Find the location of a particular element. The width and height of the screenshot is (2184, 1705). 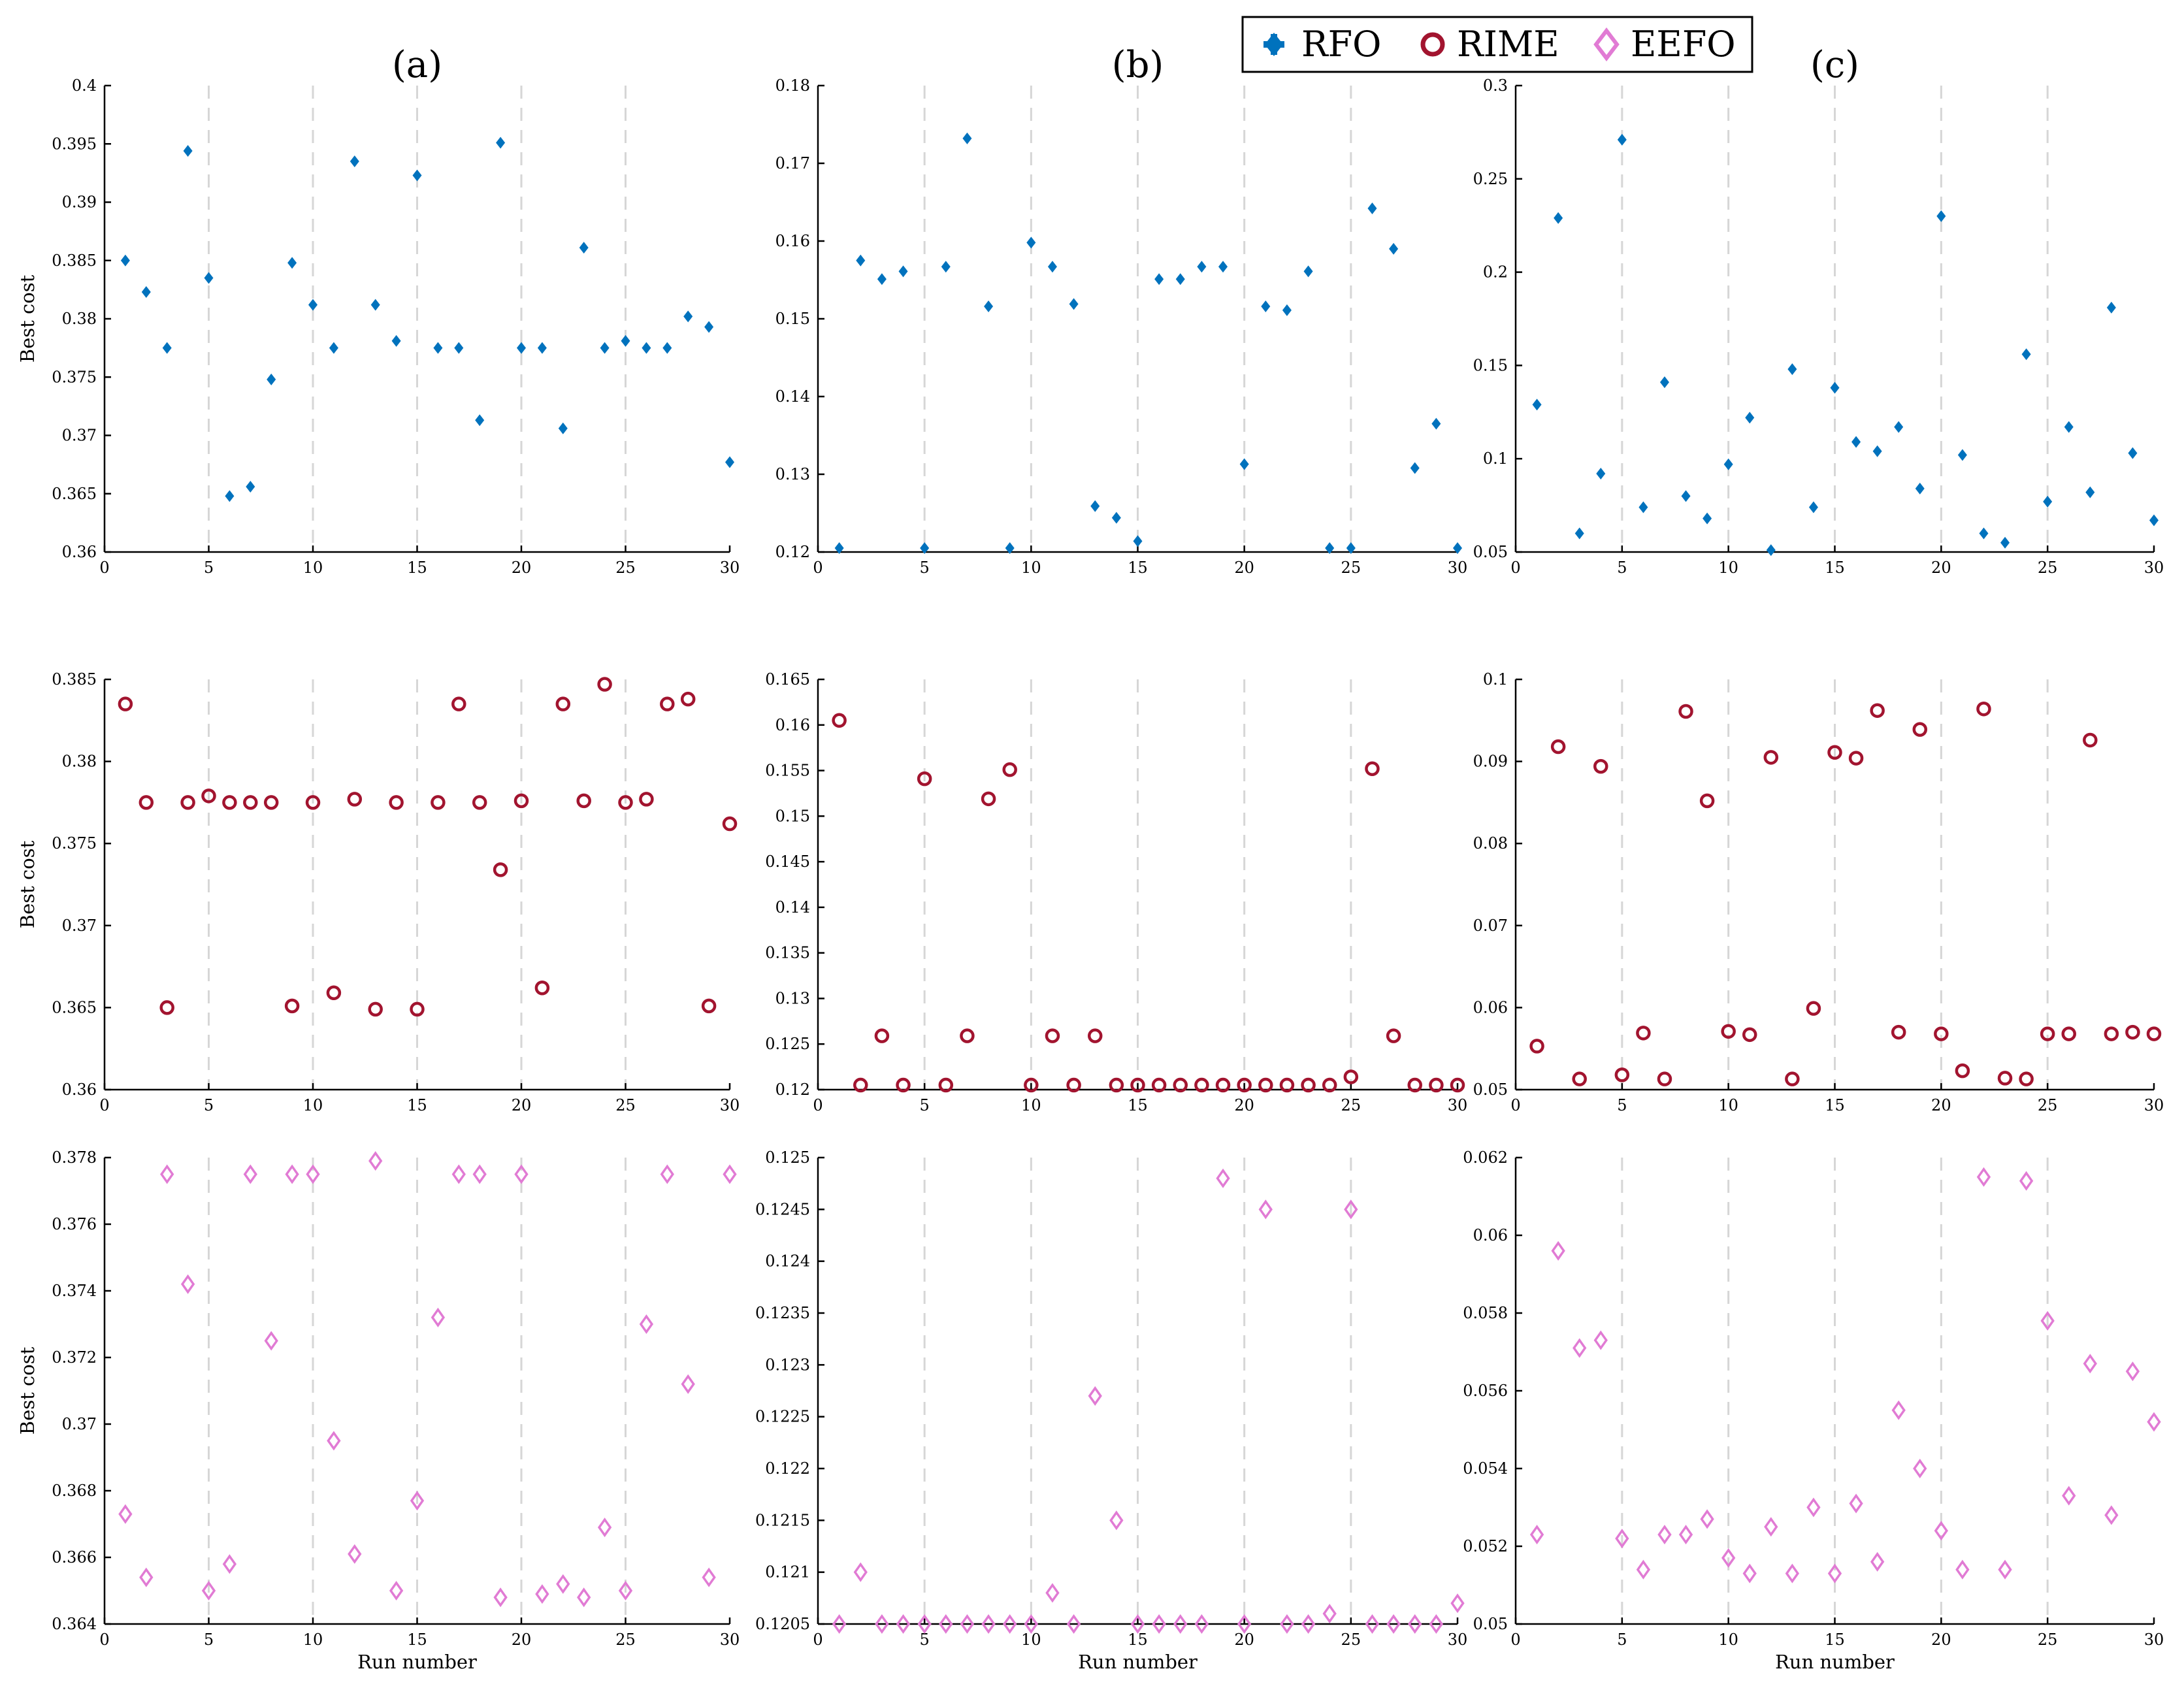

x-tick-label: 25 is located at coordinates (1351, 1105).